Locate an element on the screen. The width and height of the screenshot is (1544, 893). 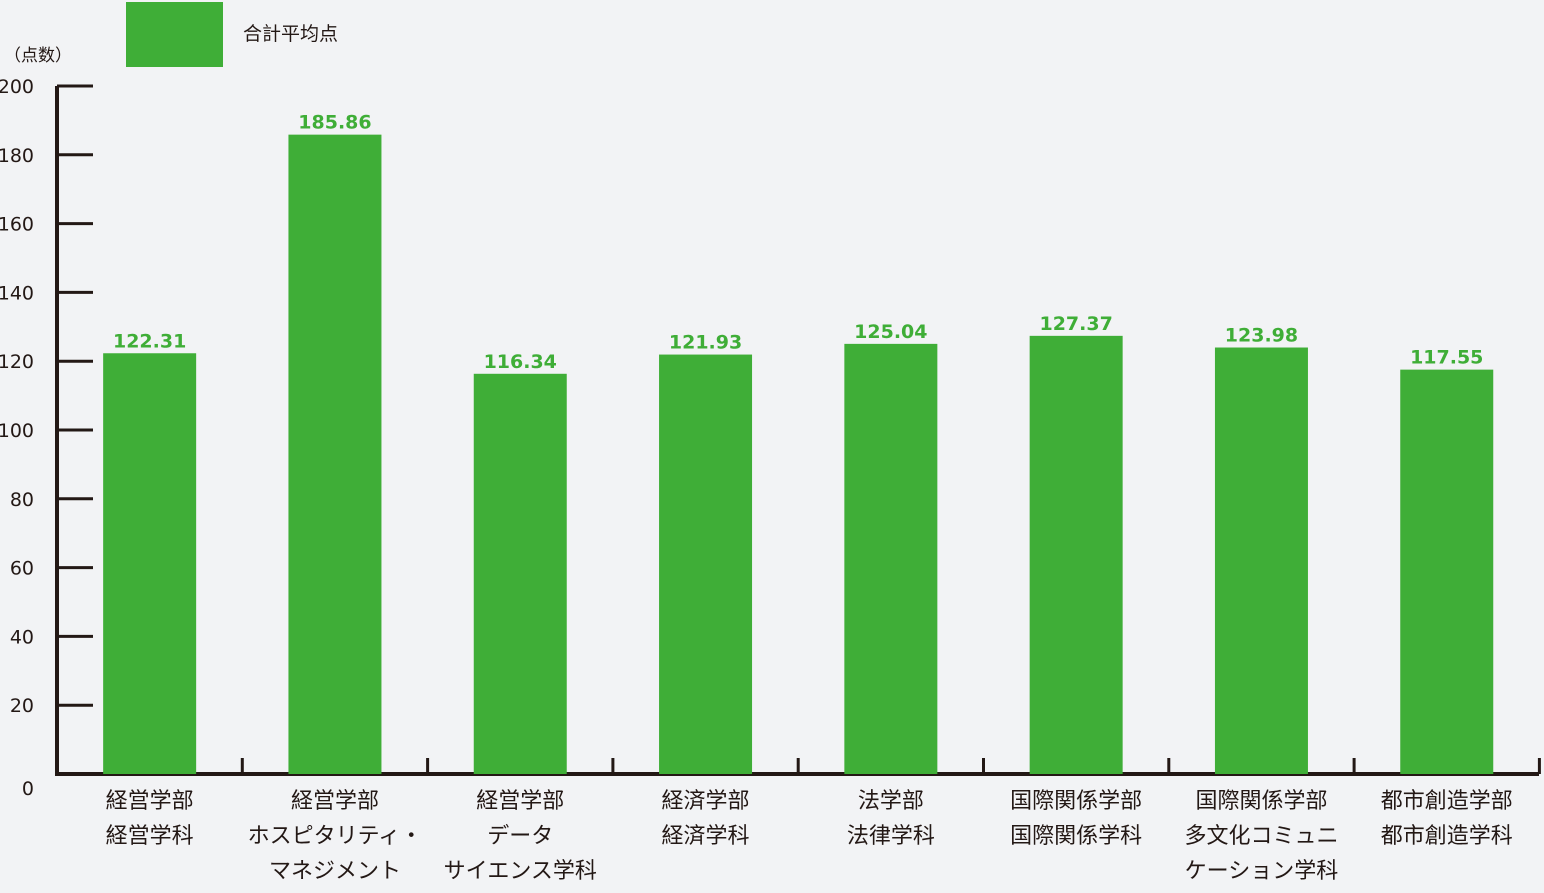
category-label-line: 多文化コミュニ is located at coordinates (1261, 836).